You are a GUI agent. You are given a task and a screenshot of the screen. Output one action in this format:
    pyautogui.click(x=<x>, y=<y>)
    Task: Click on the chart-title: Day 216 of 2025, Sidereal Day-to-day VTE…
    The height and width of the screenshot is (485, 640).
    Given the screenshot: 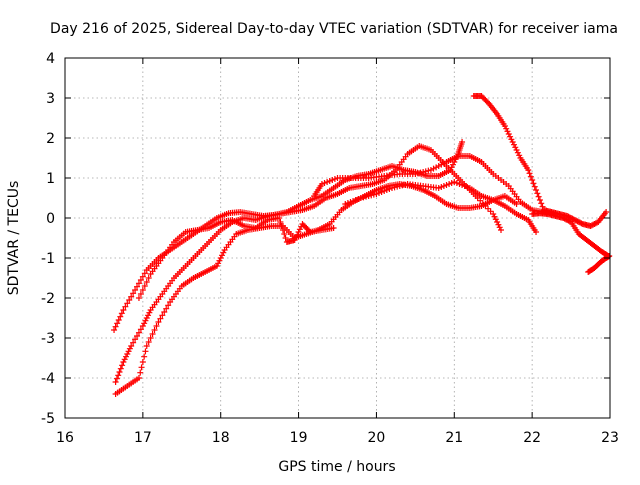 What is the action you would take?
    pyautogui.click(x=334, y=29)
    